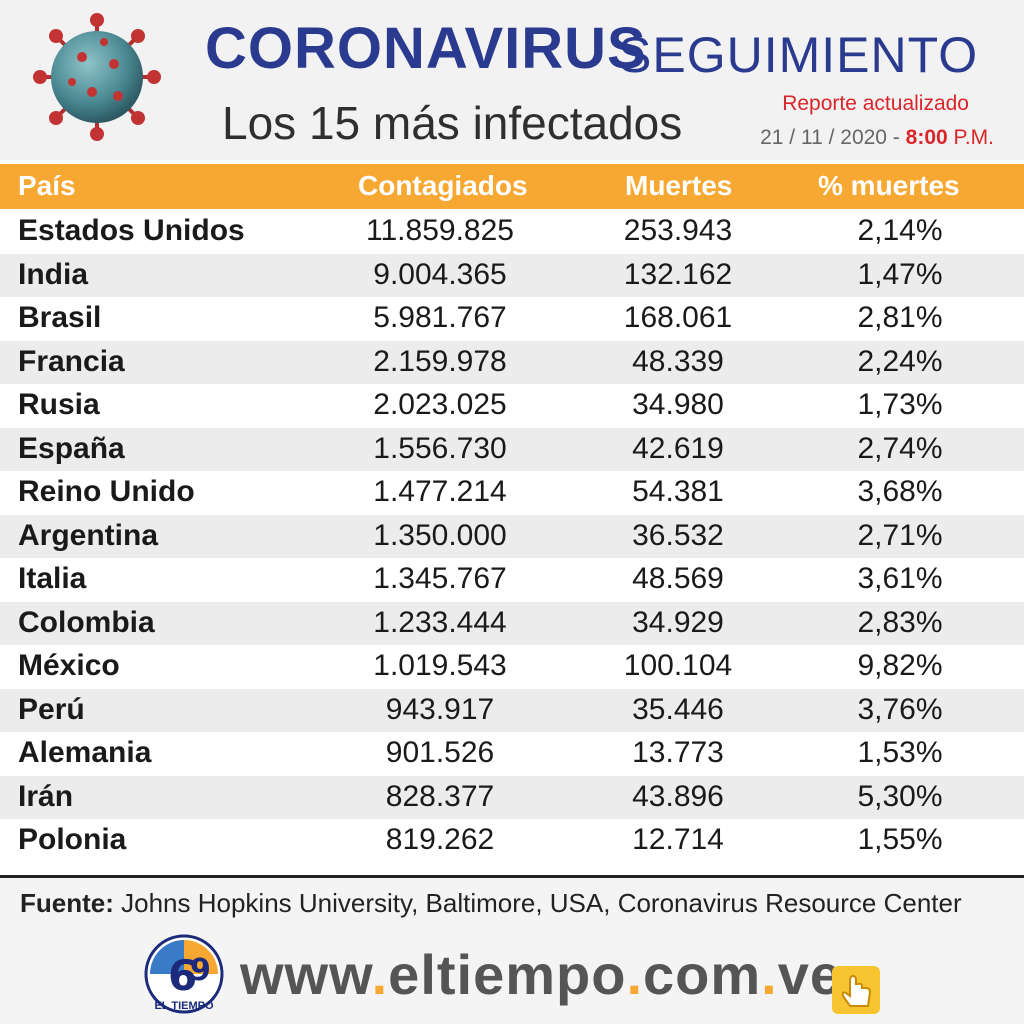 This screenshot has width=1024, height=1025. What do you see at coordinates (926, 137) in the screenshot?
I see `report-time: 8:00` at bounding box center [926, 137].